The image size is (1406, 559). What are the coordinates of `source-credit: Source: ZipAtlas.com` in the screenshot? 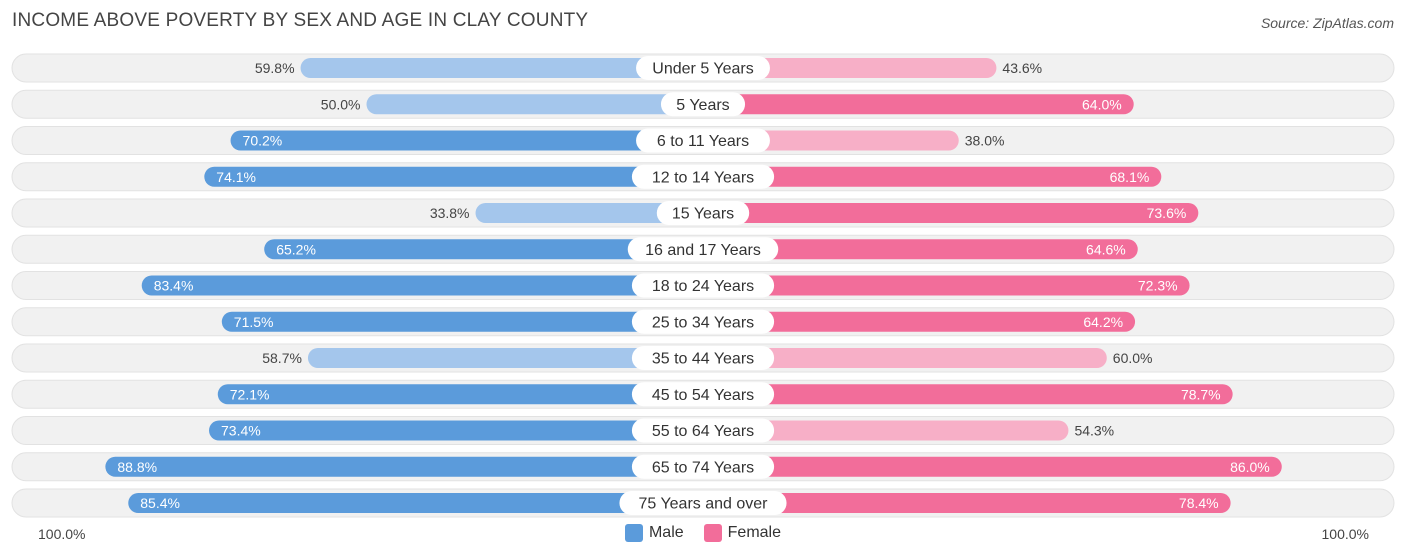 It's located at (1327, 23).